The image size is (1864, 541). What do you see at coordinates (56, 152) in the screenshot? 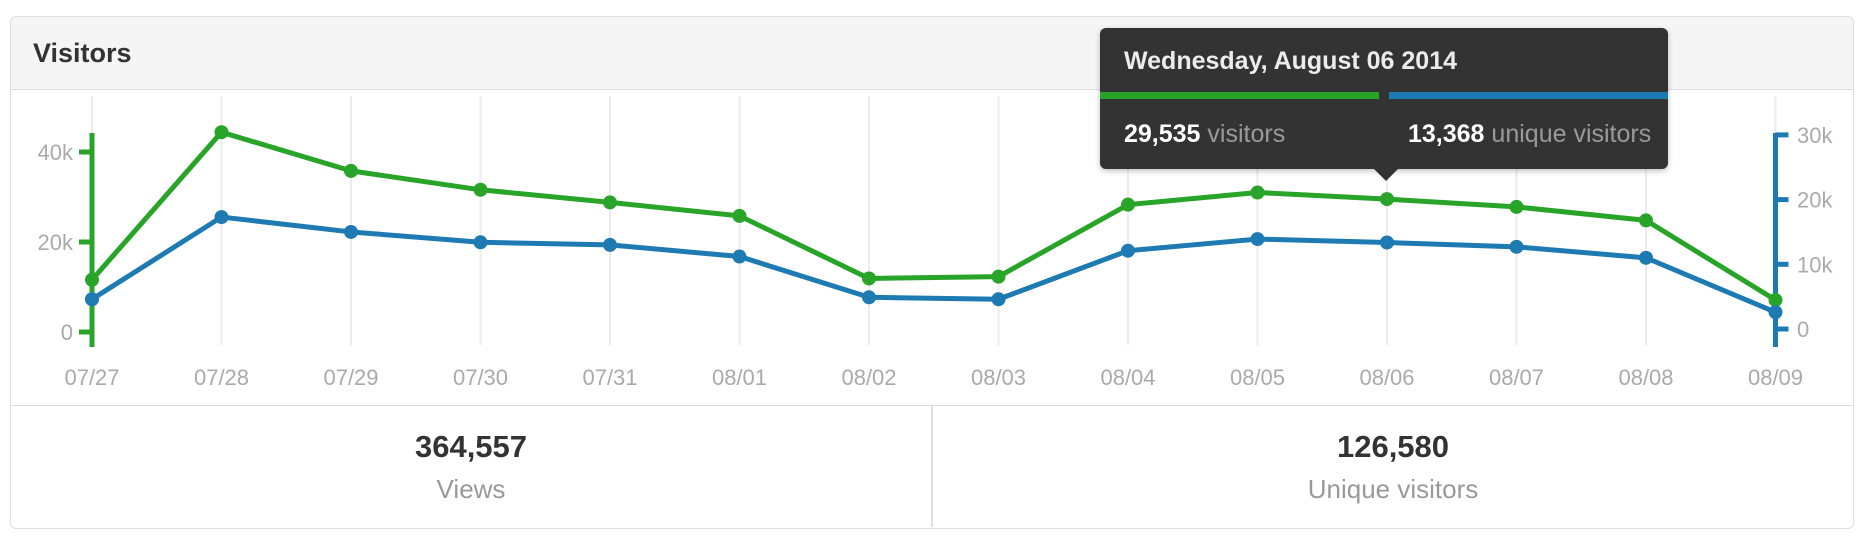
I see `left-axis-tick-label: 40k` at bounding box center [56, 152].